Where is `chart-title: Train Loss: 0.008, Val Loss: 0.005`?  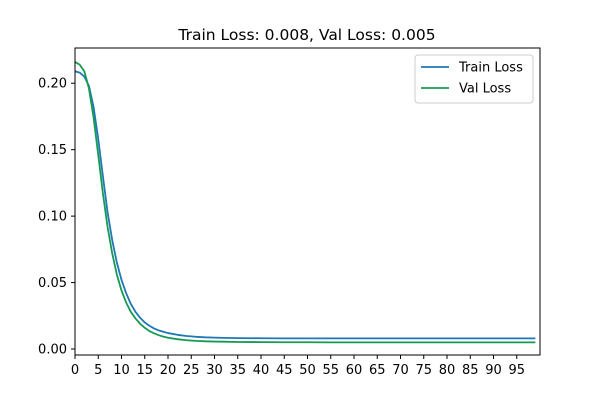 chart-title: Train Loss: 0.008, Val Loss: 0.005 is located at coordinates (306, 35).